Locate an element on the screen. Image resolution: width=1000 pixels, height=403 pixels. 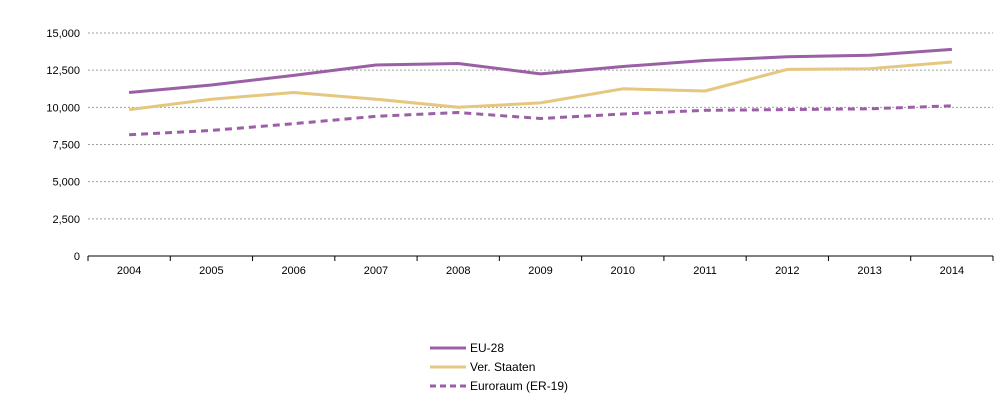
y-tick-labels: 0 2,500 5,000 7,500 10,000 12,500 15,000 is located at coordinates (63, 145).